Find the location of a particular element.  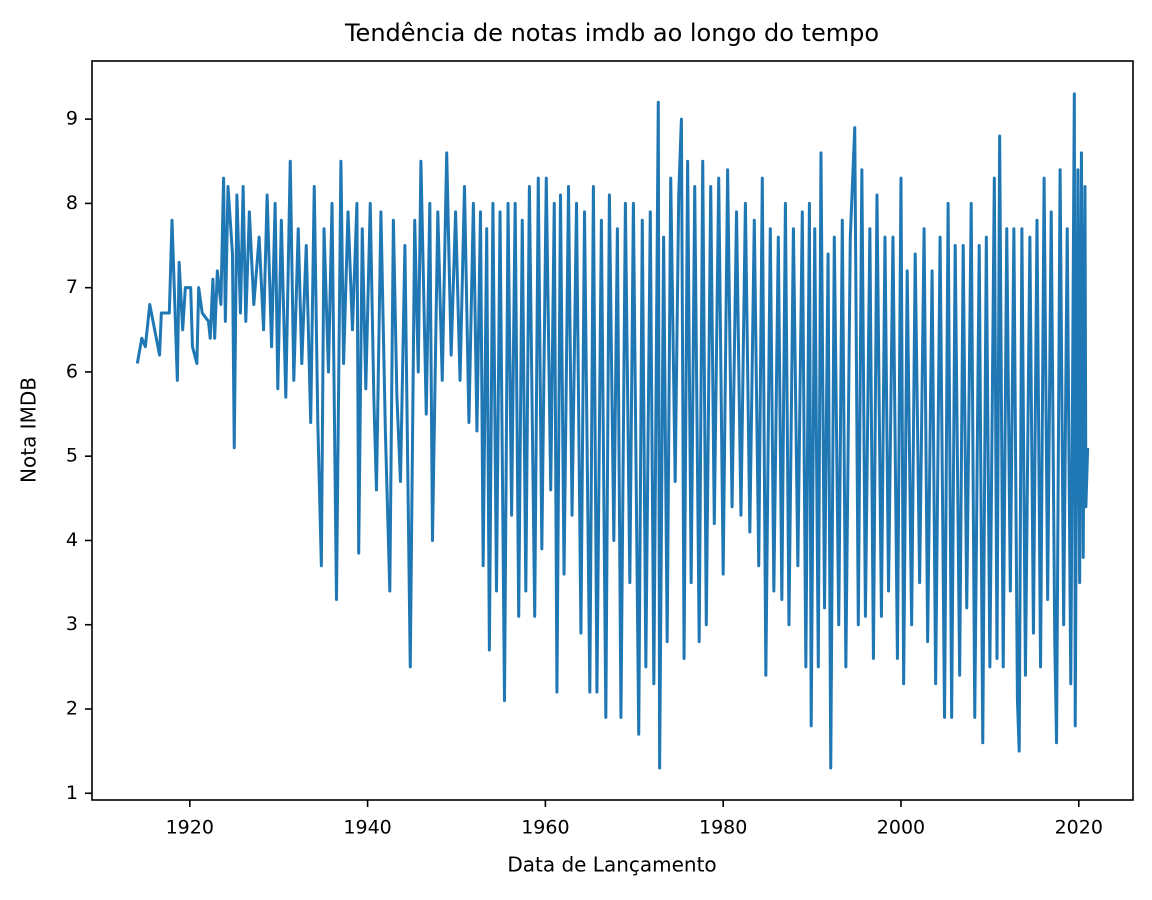

x-tick-label: 2000 is located at coordinates (901, 828).